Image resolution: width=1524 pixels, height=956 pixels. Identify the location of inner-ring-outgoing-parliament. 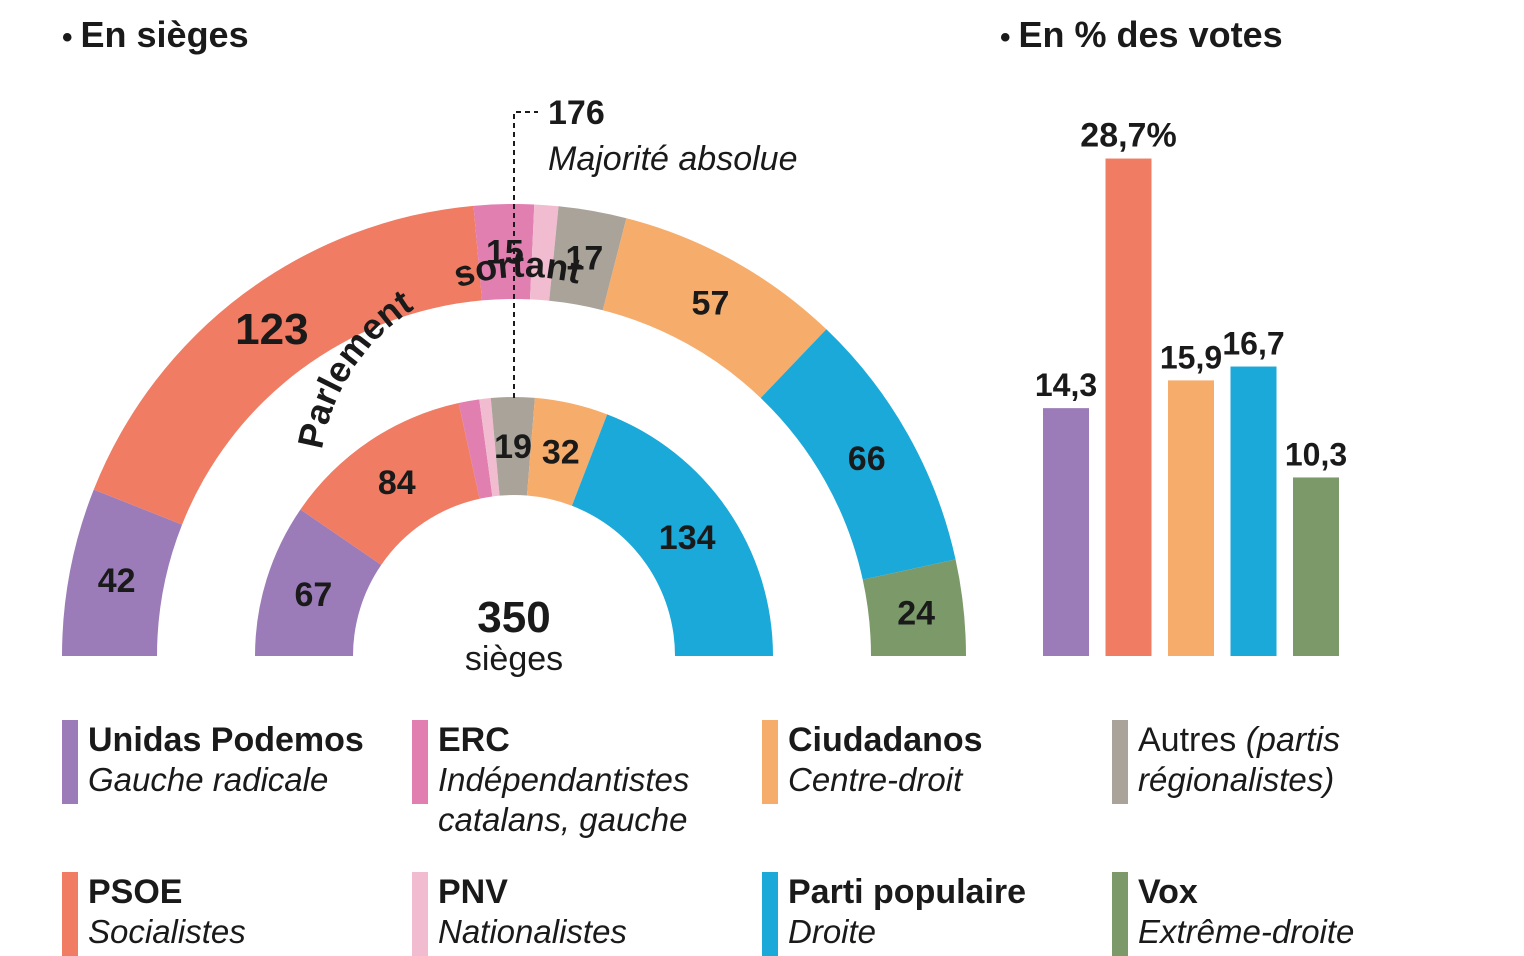
(514, 526).